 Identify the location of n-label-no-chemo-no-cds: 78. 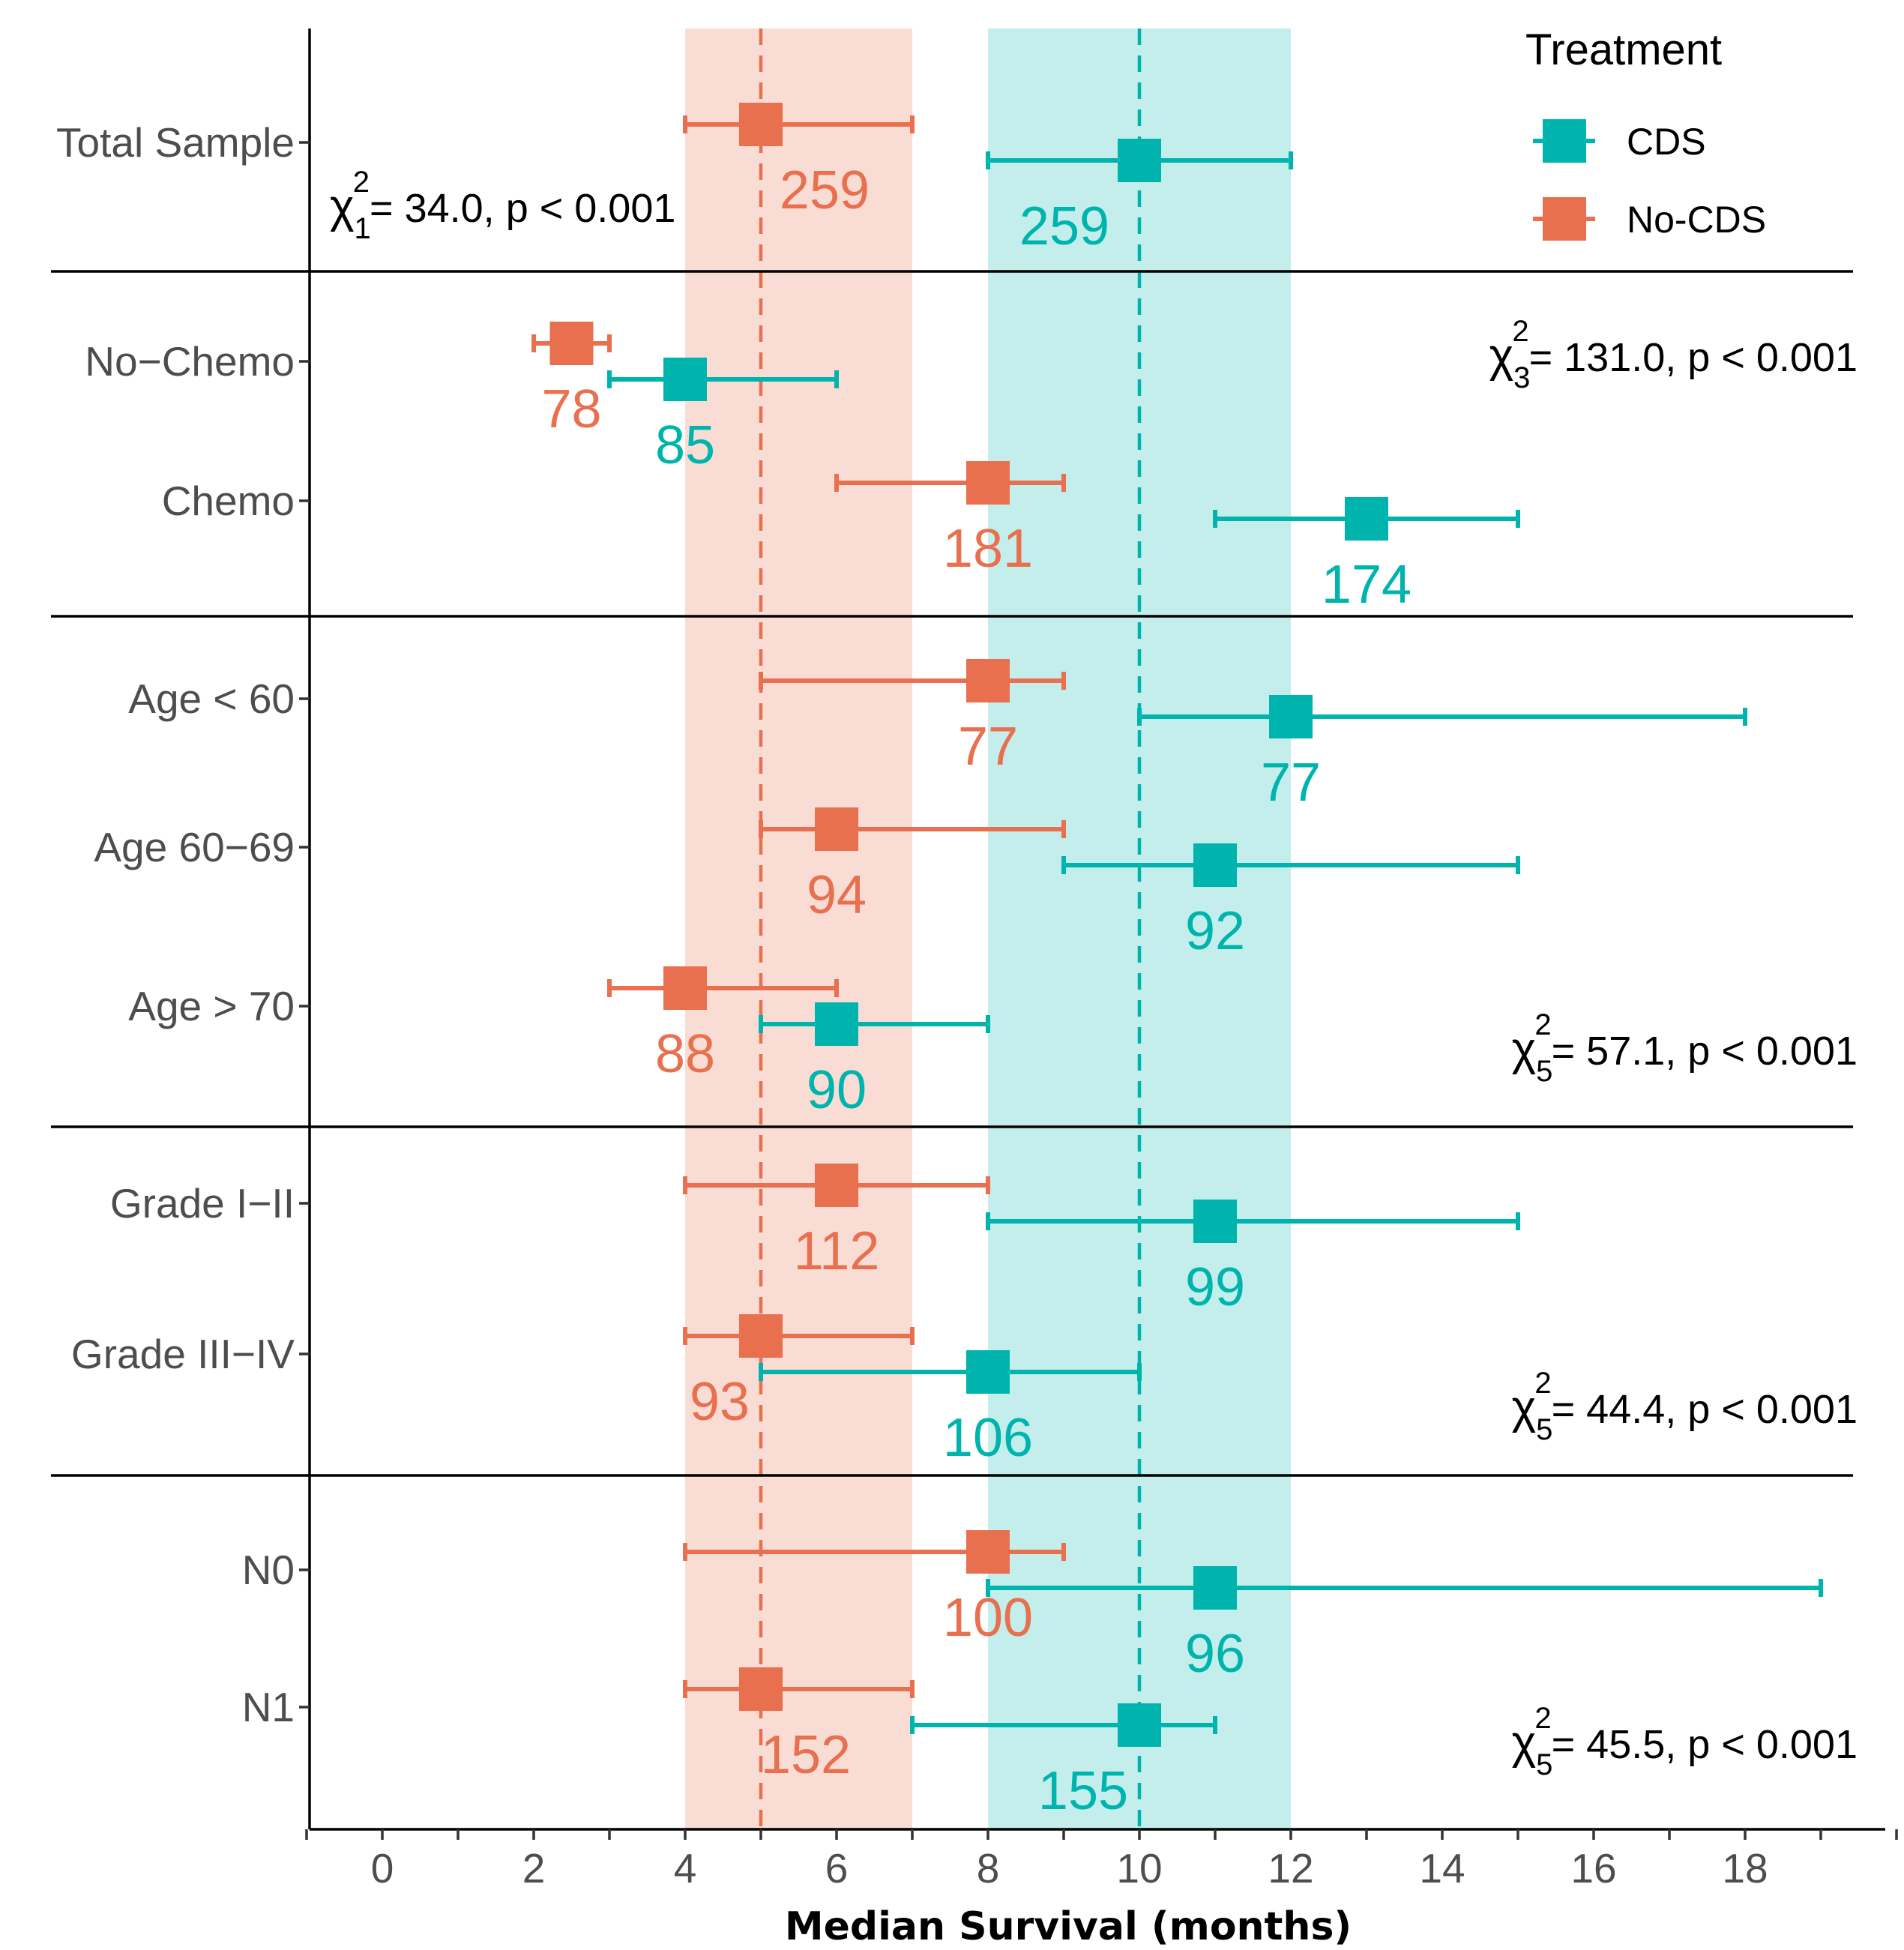
(571, 409).